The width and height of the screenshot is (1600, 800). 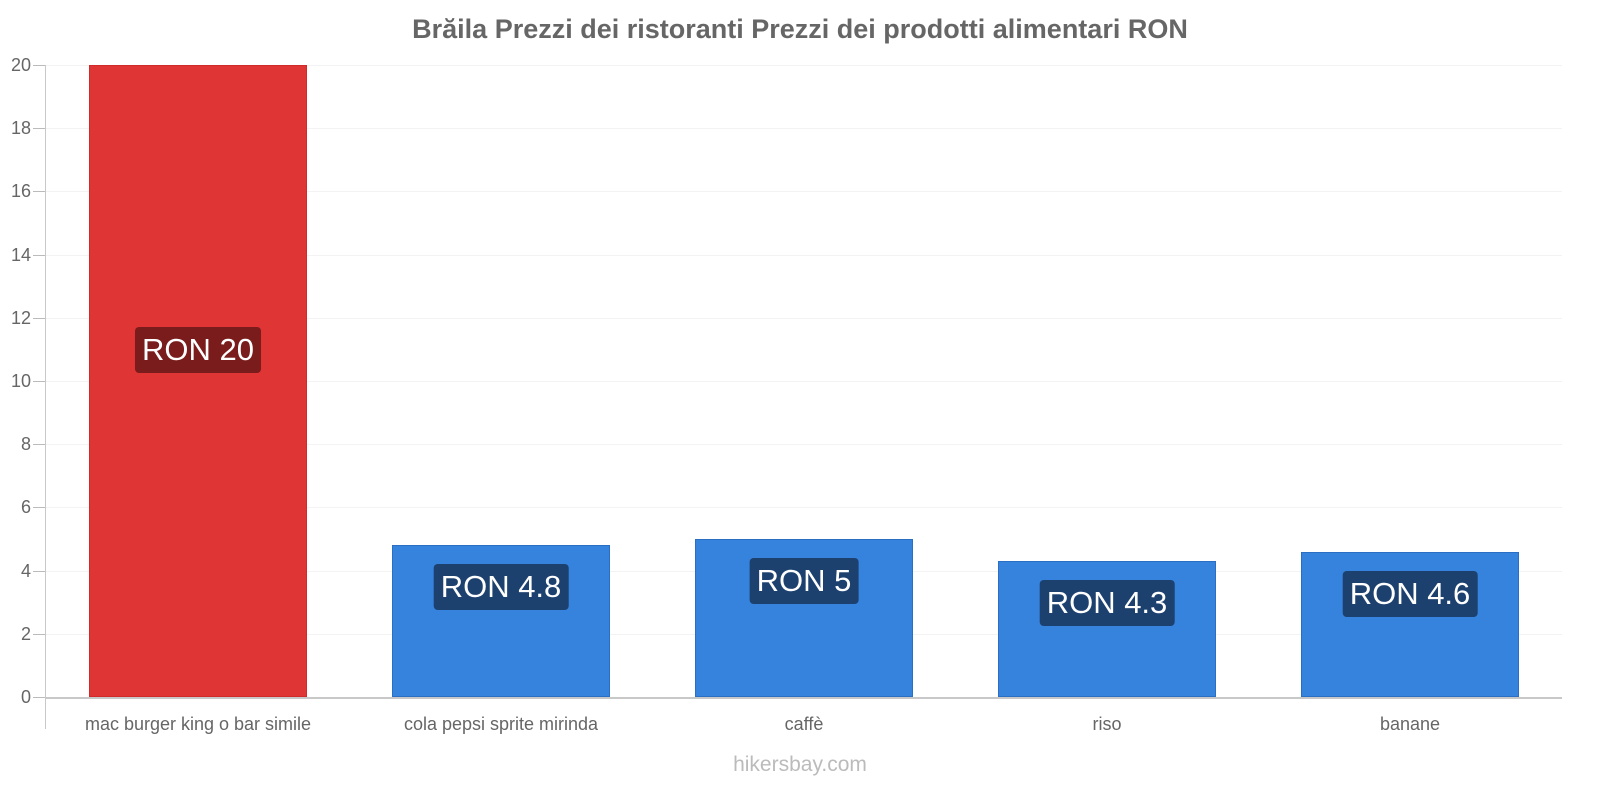 I want to click on y-tick-label: 20, so click(x=20, y=65).